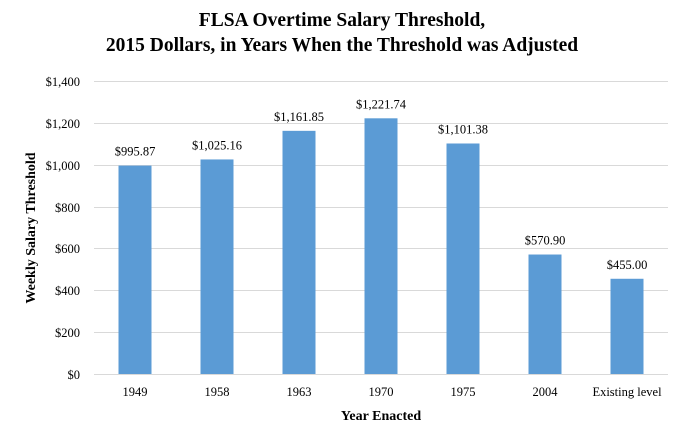 Image resolution: width=685 pixels, height=432 pixels. Describe the element at coordinates (299, 117) in the screenshot. I see `data-label: $1,161.85` at that location.